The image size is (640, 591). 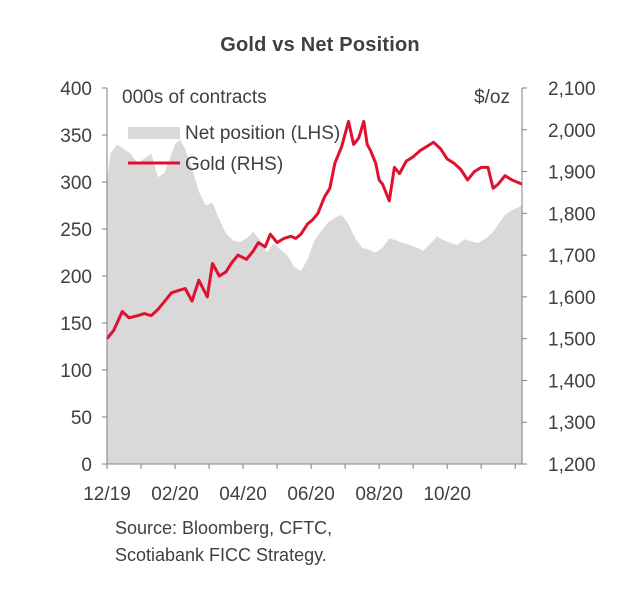 I want to click on left-tick-label: 250, so click(x=76, y=230).